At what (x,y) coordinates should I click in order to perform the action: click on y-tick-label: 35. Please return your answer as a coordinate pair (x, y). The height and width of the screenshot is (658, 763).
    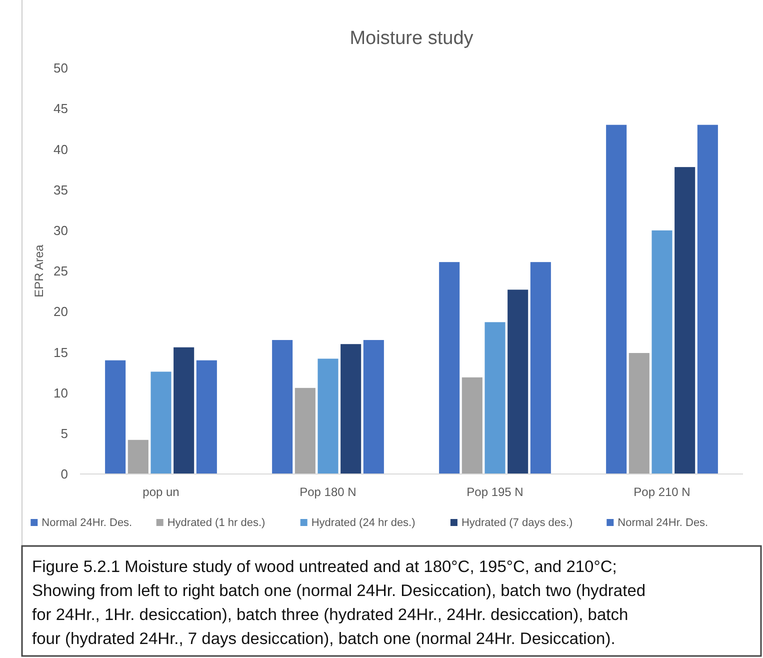
    Looking at the image, I should click on (61, 190).